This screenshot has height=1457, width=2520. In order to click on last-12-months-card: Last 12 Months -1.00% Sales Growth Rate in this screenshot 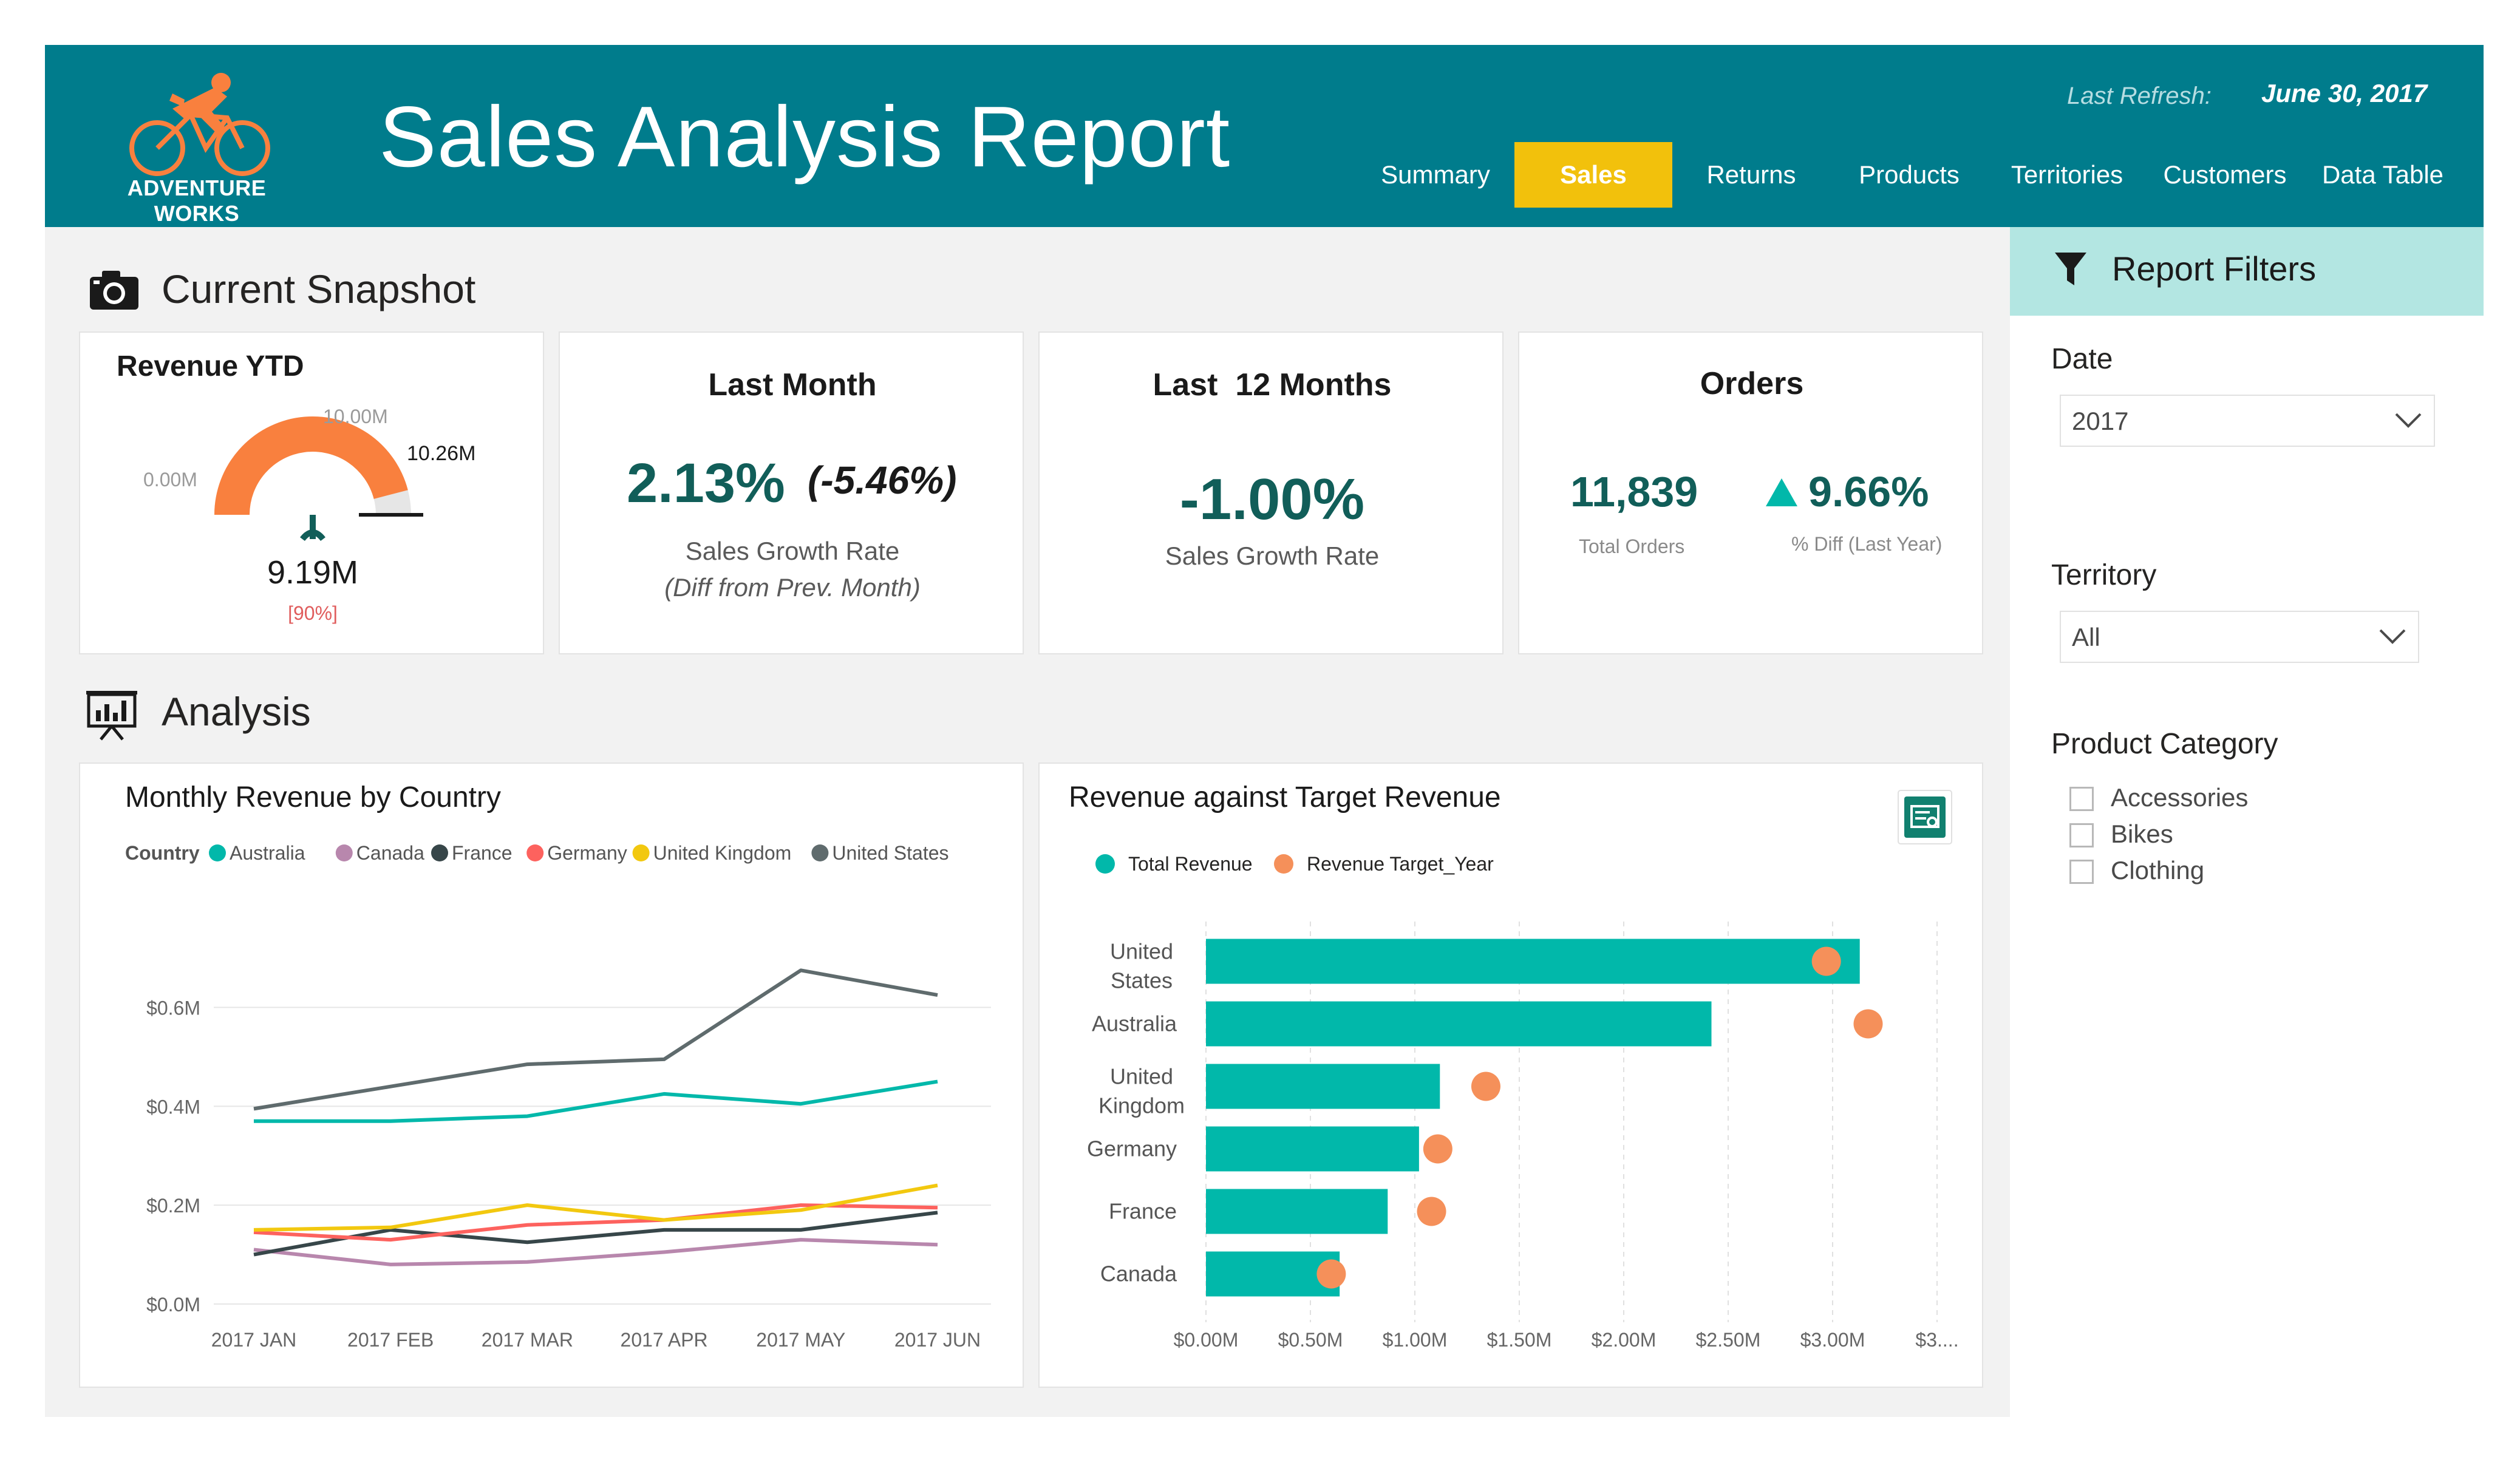, I will do `click(1270, 492)`.